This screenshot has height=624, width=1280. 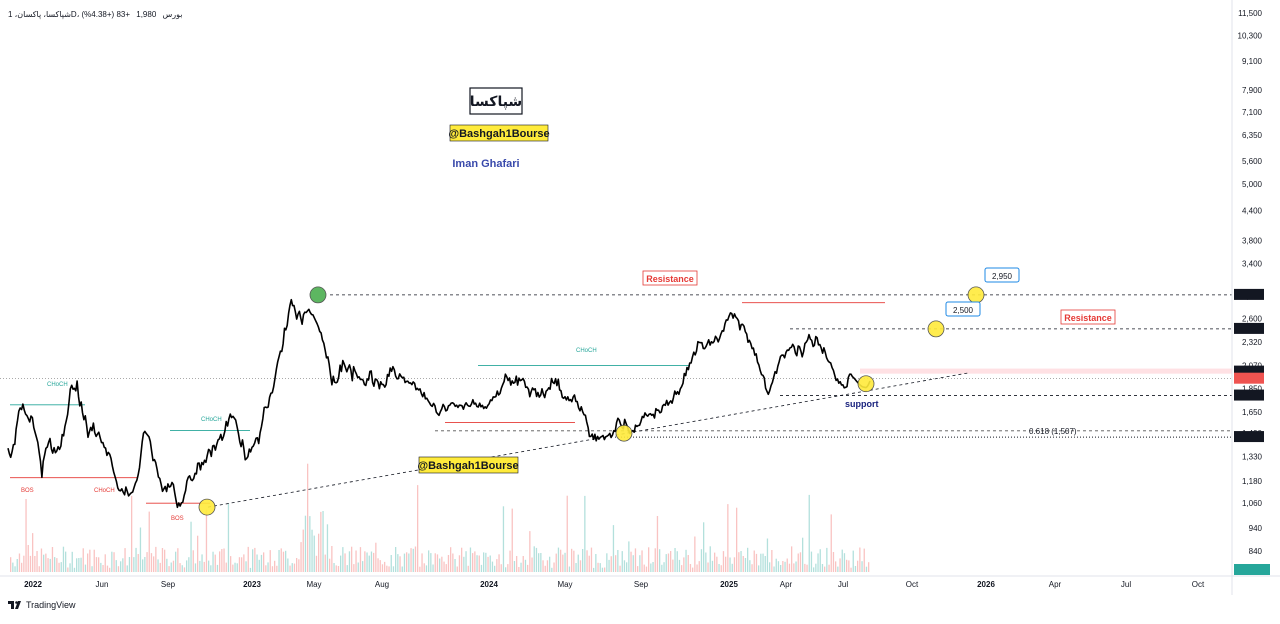 What do you see at coordinates (1252, 569) in the screenshot?
I see `volume-tag-box` at bounding box center [1252, 569].